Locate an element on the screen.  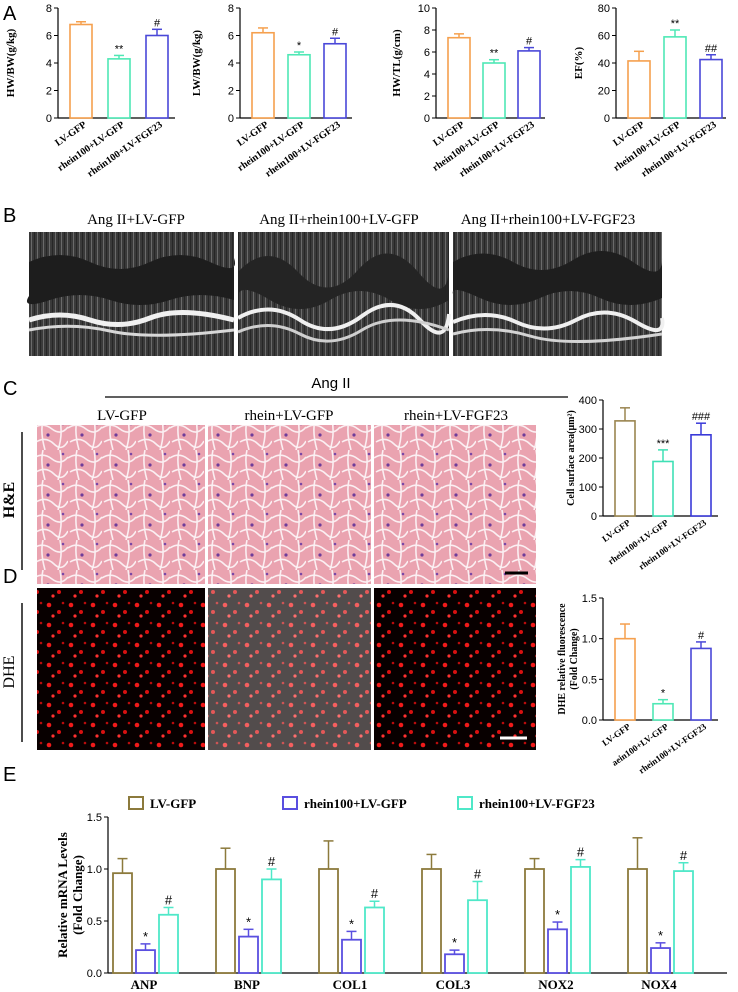
csa-category-label: rhein100+LV-FGF23 is located at coordinates (673, 544).